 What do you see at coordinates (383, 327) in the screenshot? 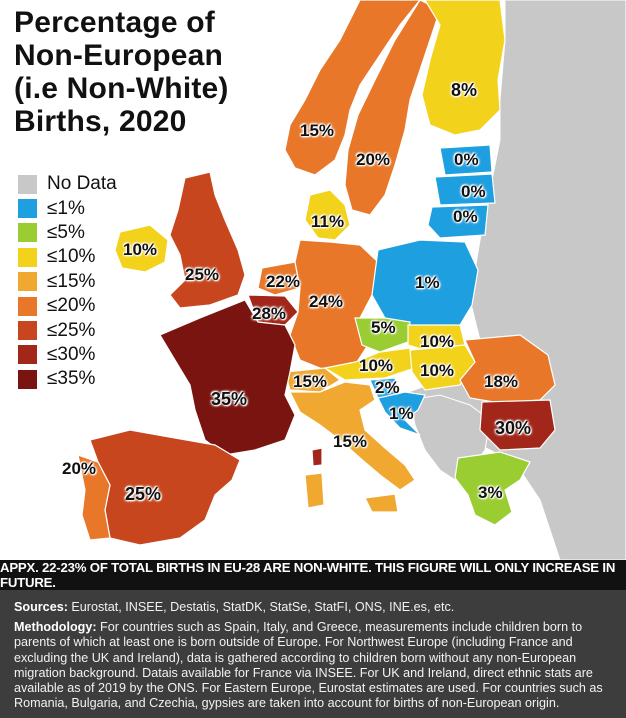
I see `label-czechia: 5%` at bounding box center [383, 327].